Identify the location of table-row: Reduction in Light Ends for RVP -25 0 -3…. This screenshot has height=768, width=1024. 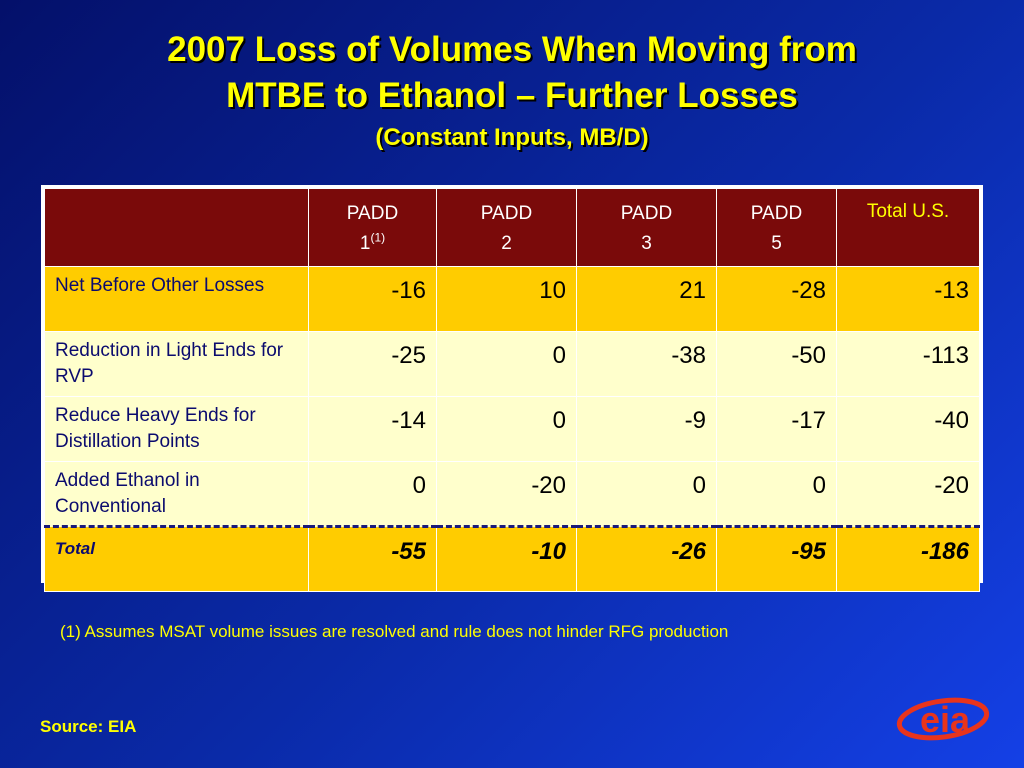
(512, 364).